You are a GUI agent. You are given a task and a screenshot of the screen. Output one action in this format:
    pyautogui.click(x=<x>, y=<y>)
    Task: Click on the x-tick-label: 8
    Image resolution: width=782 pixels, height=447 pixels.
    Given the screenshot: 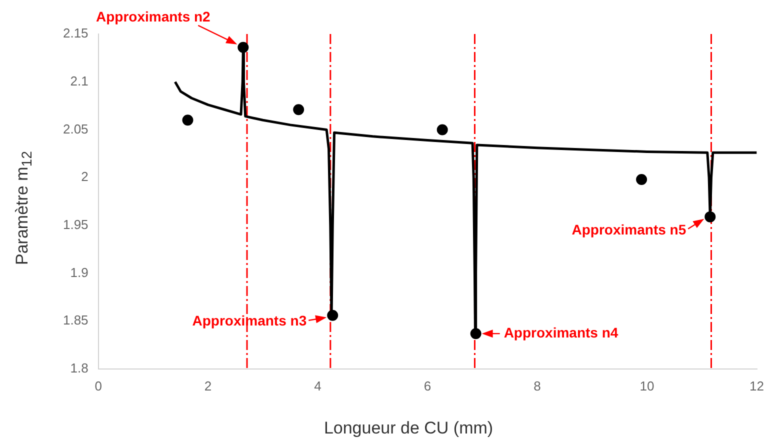 What is the action you would take?
    pyautogui.click(x=537, y=386)
    